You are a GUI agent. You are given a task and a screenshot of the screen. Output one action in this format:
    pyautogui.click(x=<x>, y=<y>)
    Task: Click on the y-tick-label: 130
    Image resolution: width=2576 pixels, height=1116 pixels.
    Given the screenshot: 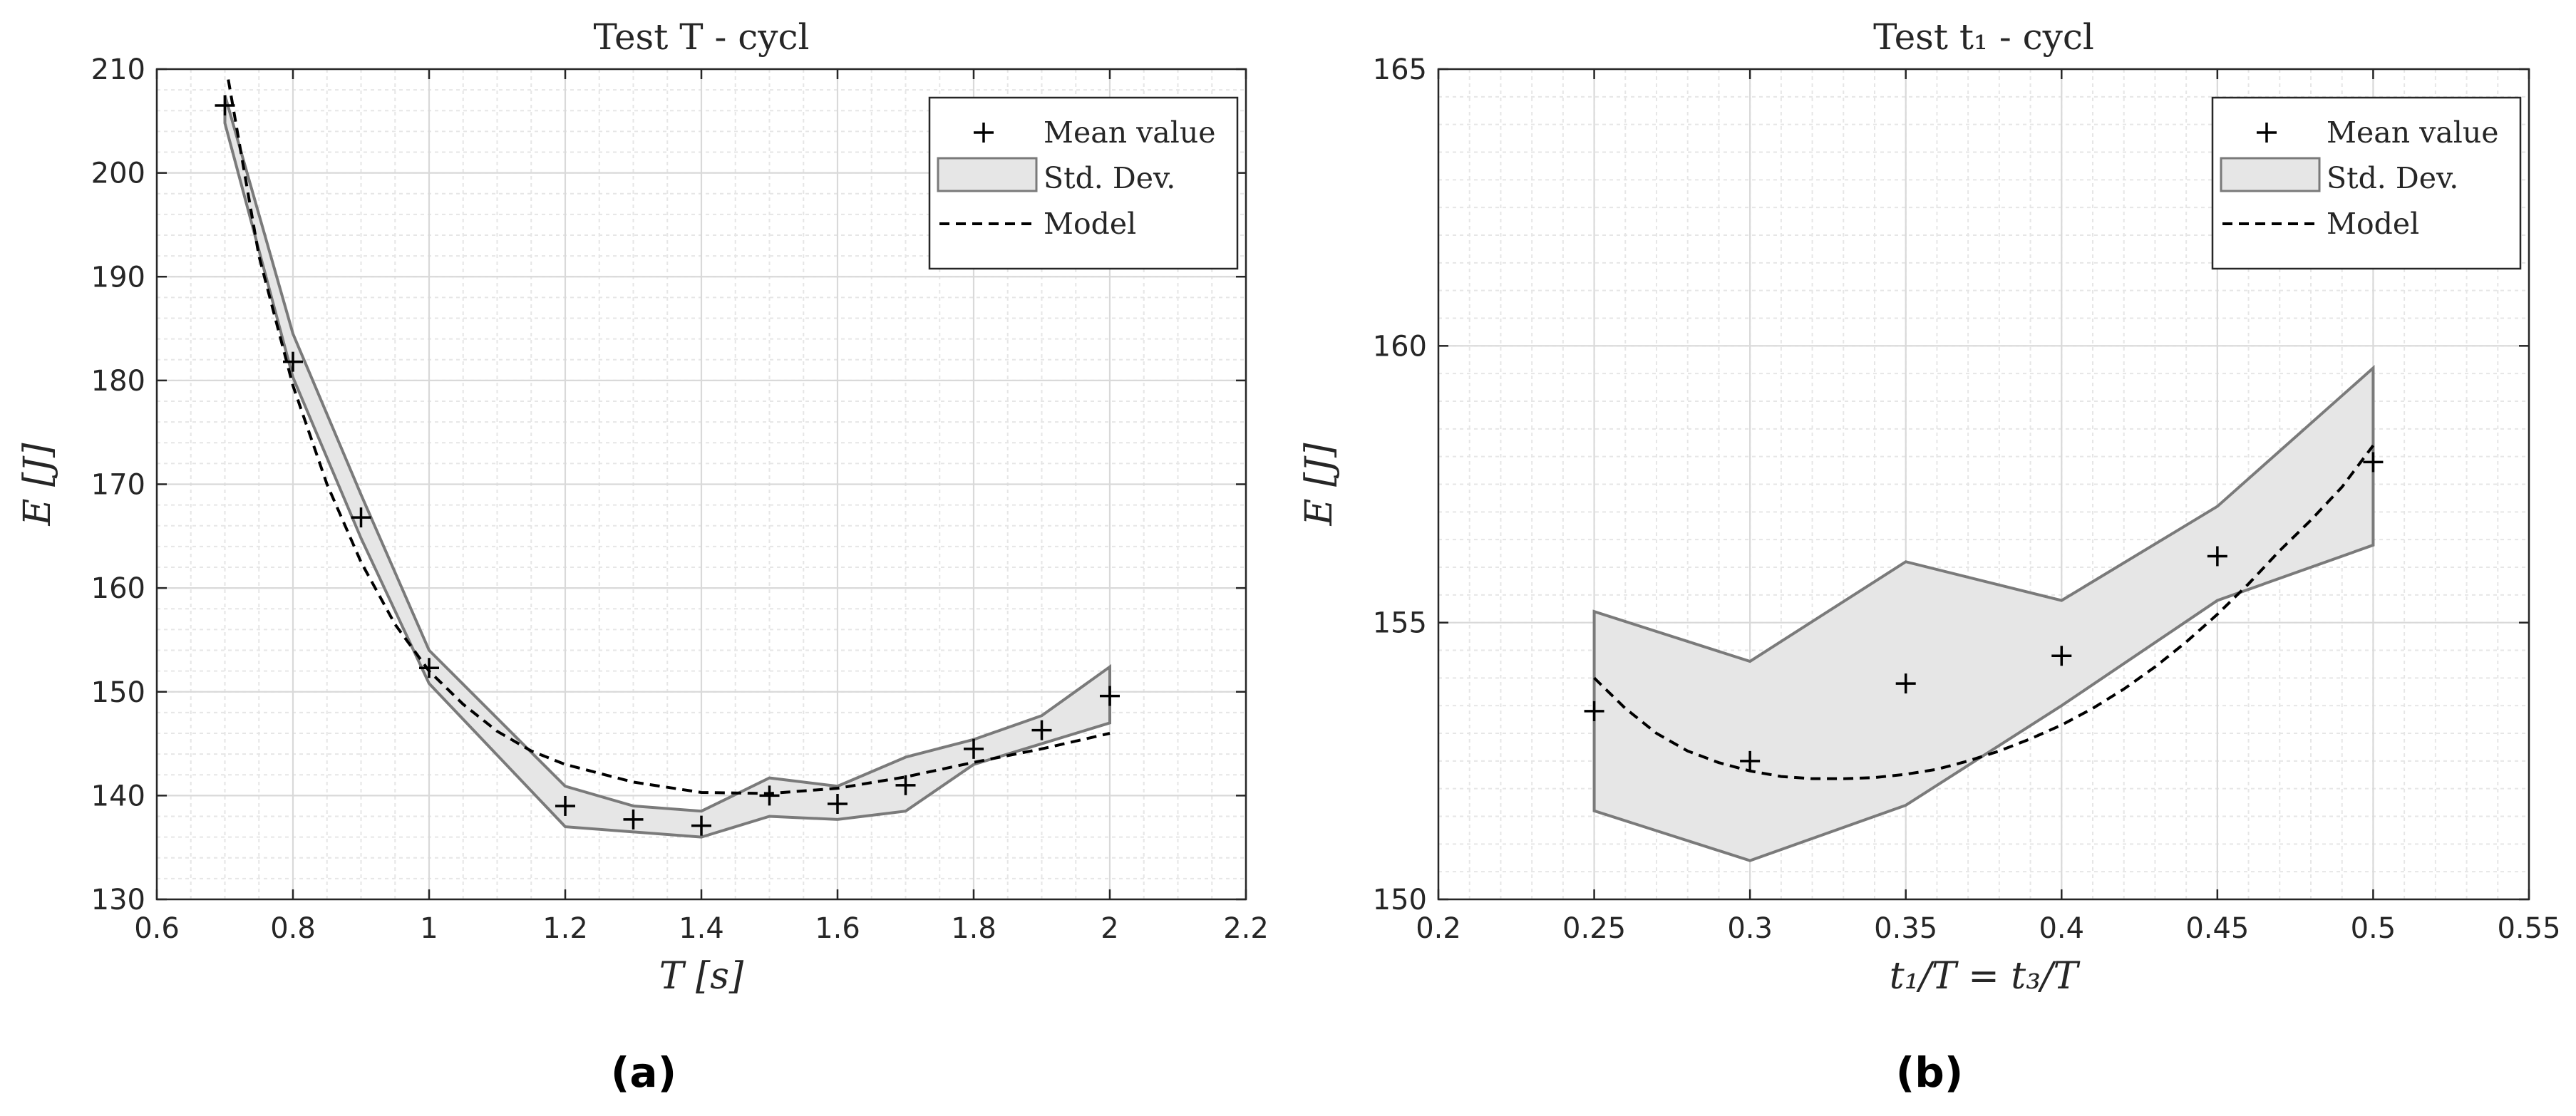 What is the action you would take?
    pyautogui.click(x=118, y=900)
    